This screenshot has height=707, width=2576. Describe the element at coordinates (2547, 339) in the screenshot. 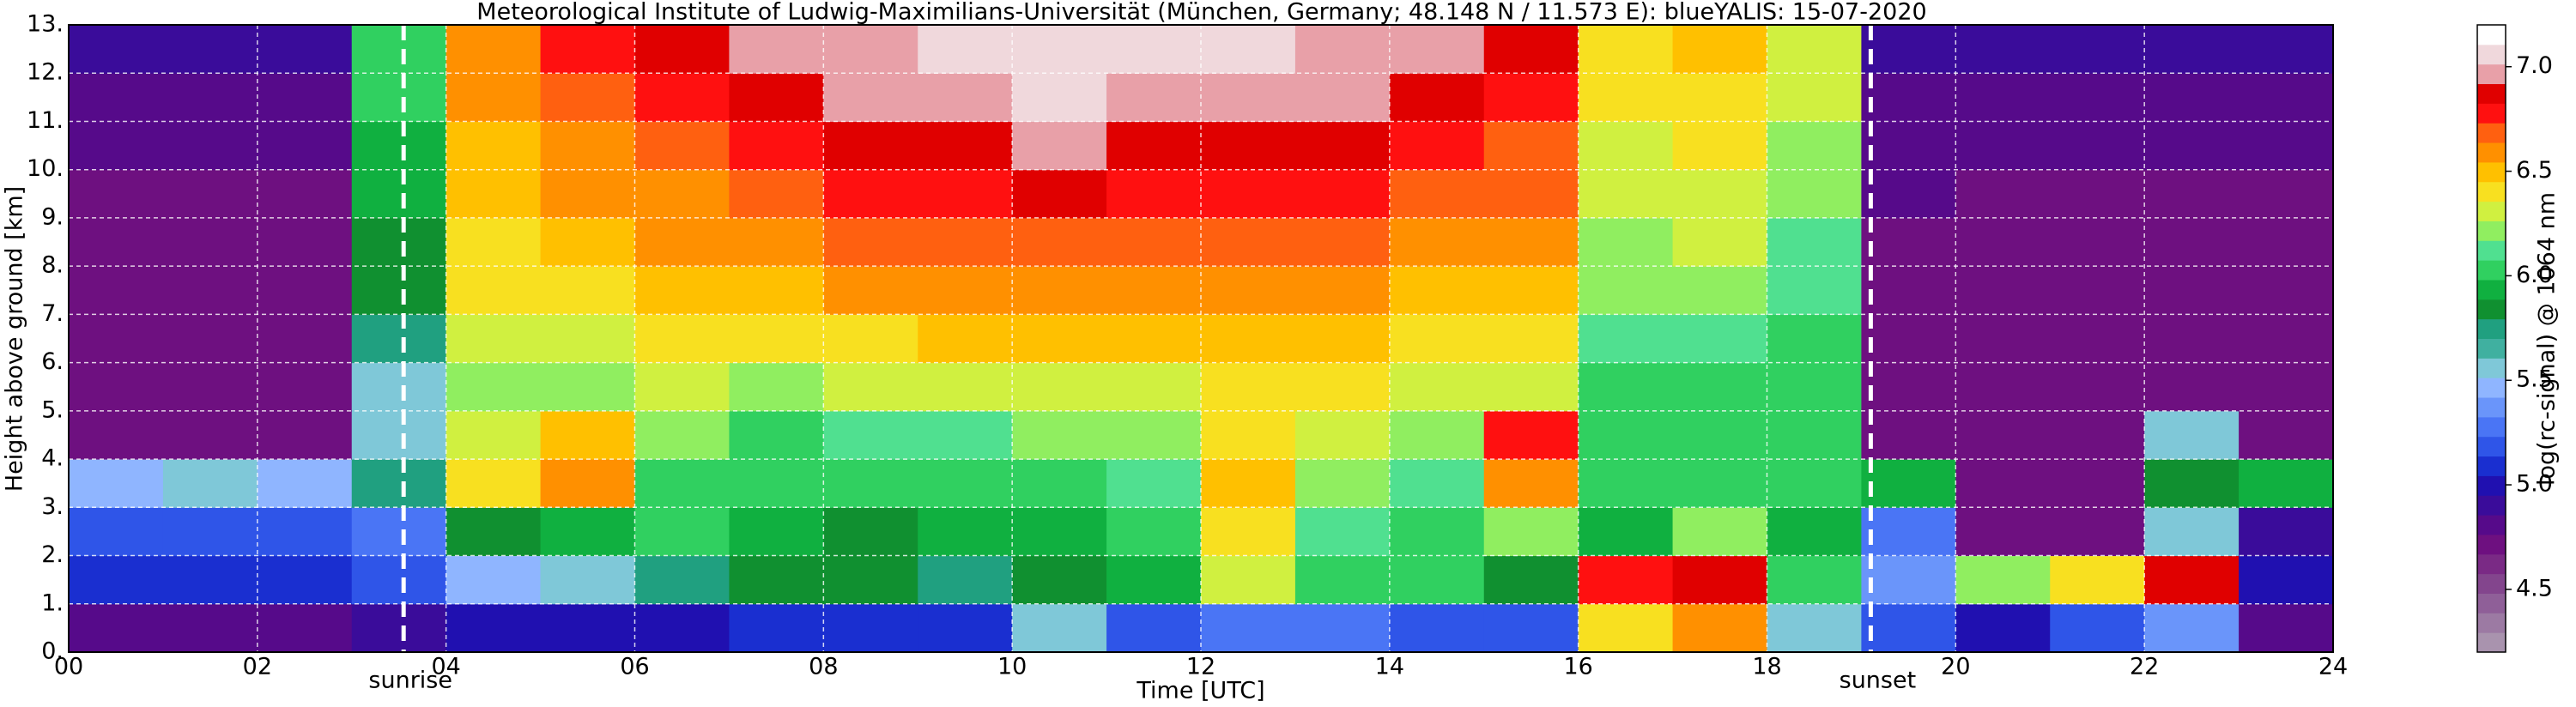

I see `colorbar-label: log(rc-signal) @ 1064 nm` at that location.